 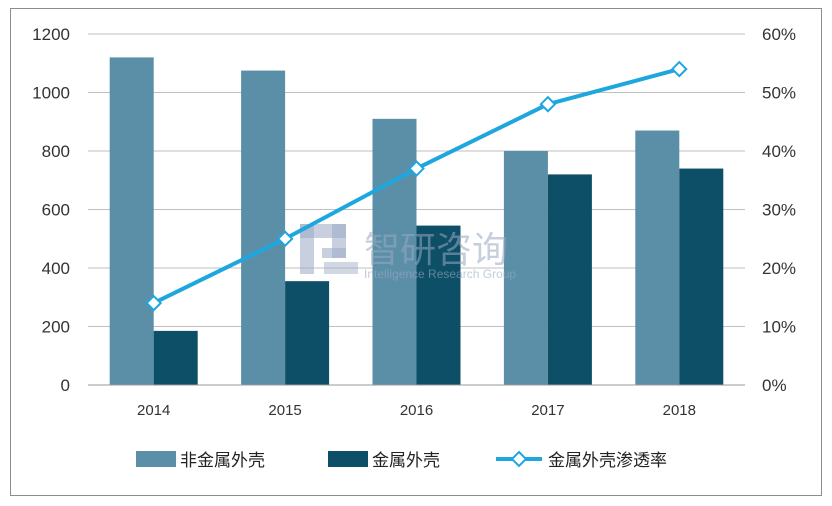 What do you see at coordinates (56, 151) in the screenshot?
I see `y-tick-label: 800` at bounding box center [56, 151].